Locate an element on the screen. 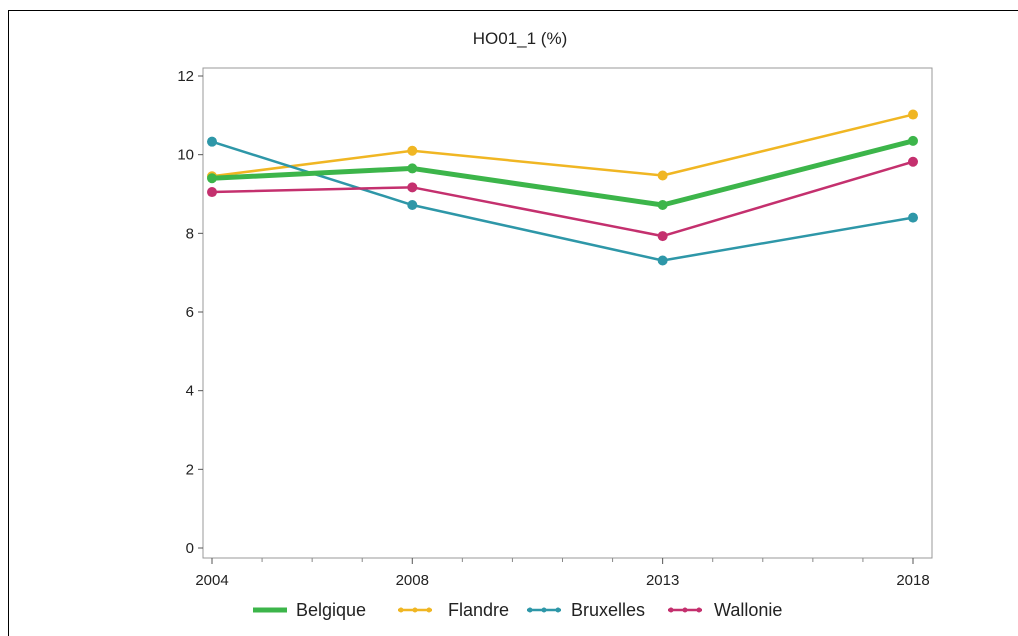 The height and width of the screenshot is (636, 1018). series-wallonie is located at coordinates (562, 199).